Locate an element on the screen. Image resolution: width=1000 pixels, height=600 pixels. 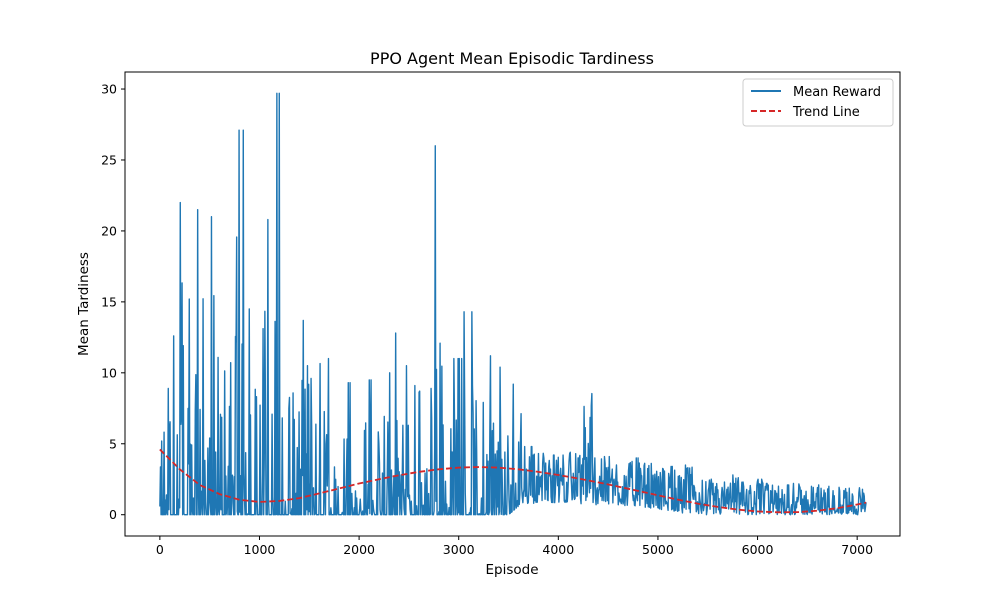
y-tick-label: 30 is located at coordinates (109, 89).